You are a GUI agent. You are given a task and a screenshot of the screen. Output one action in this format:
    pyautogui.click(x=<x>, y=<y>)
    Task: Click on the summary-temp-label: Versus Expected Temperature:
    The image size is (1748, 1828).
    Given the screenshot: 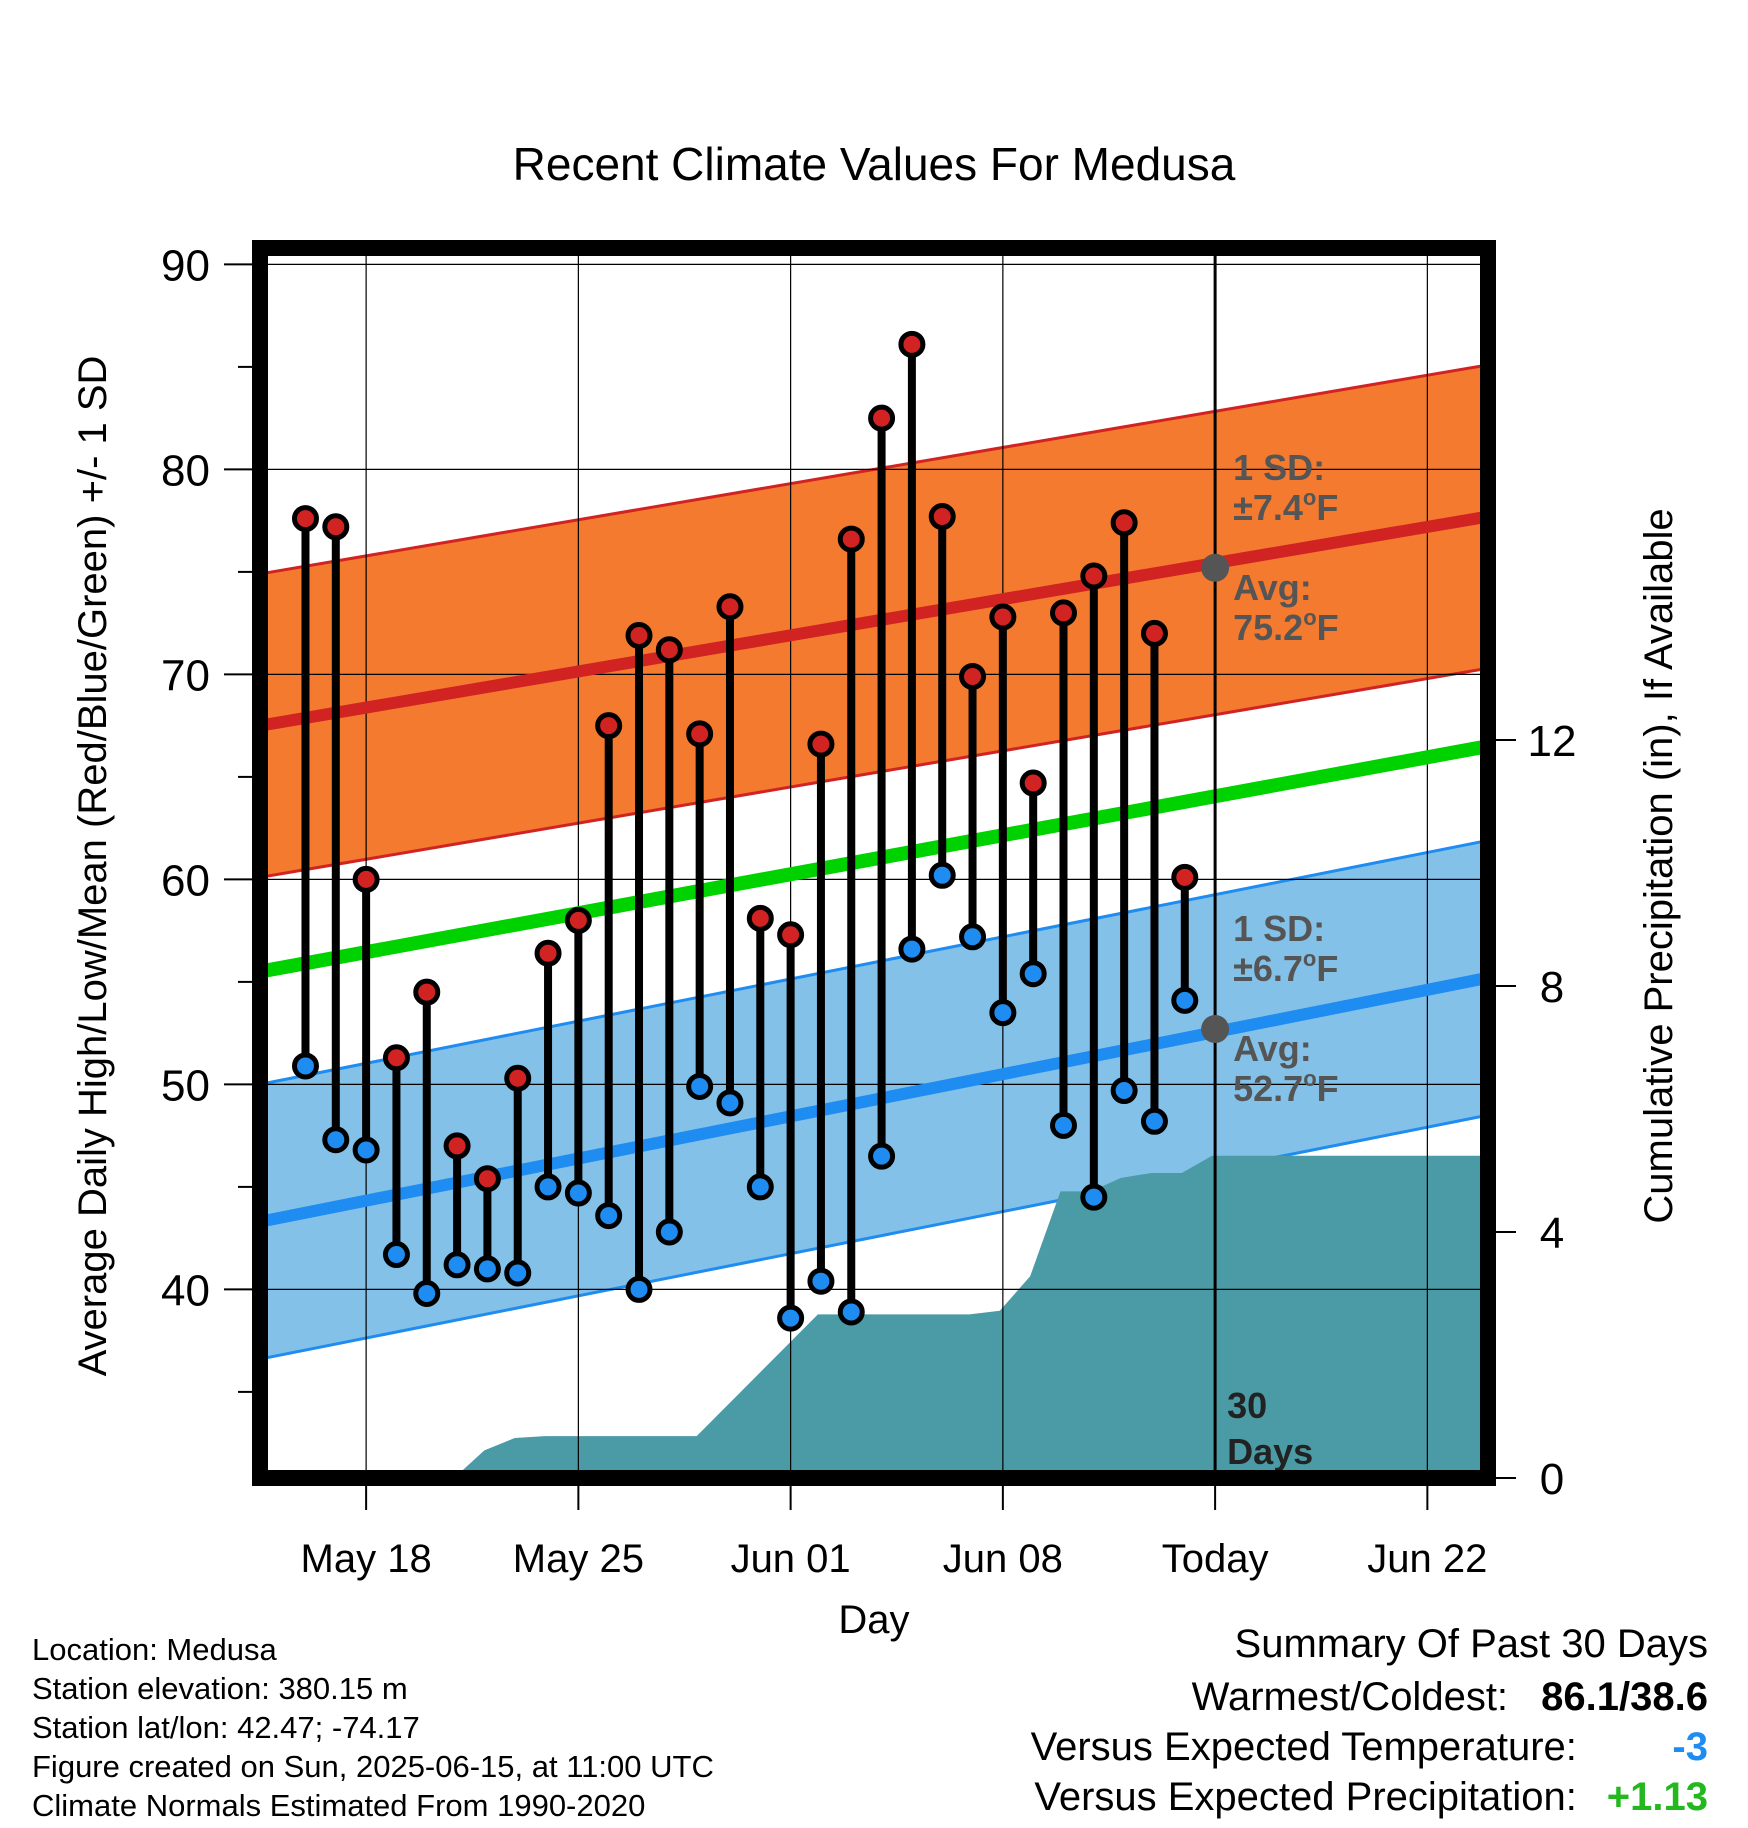 What is the action you would take?
    pyautogui.click(x=1303, y=1747)
    